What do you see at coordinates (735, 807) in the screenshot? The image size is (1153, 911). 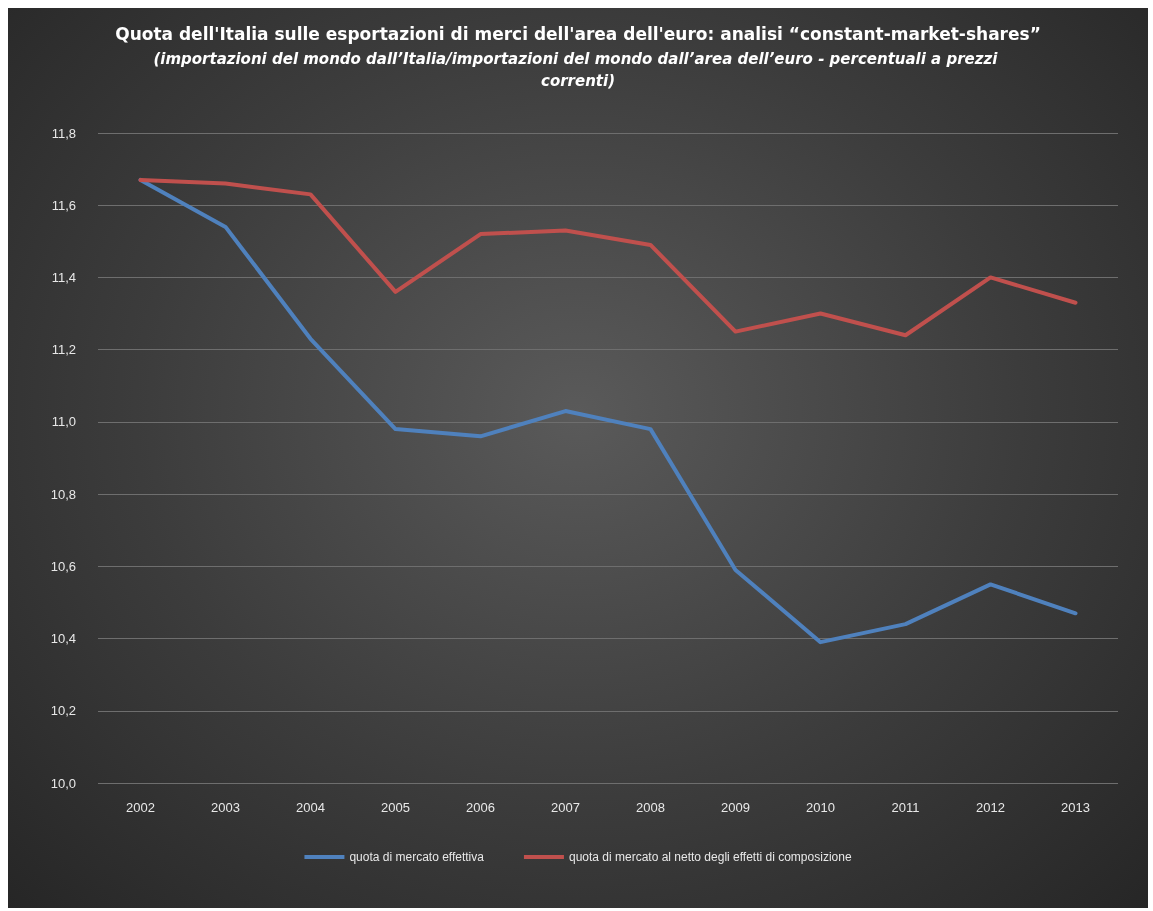 I see `x-tick-label: 2009` at bounding box center [735, 807].